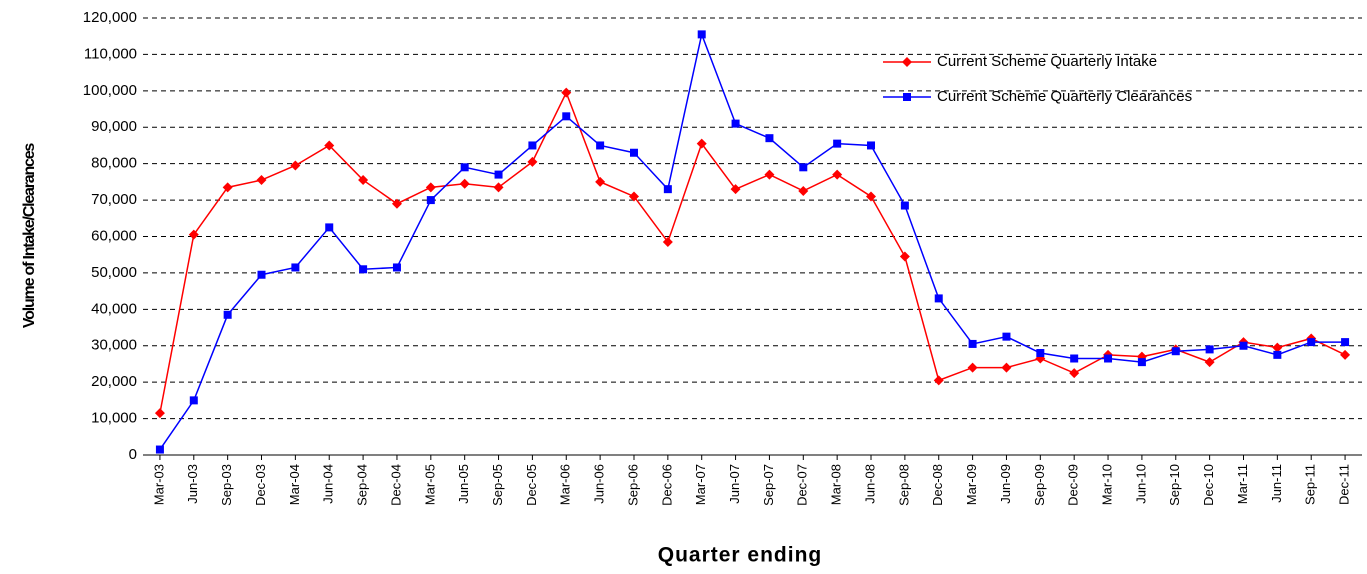 Image resolution: width=1367 pixels, height=574 pixels. Describe the element at coordinates (700, 484) in the screenshot. I see `x-tick-label: Mar-07` at that location.